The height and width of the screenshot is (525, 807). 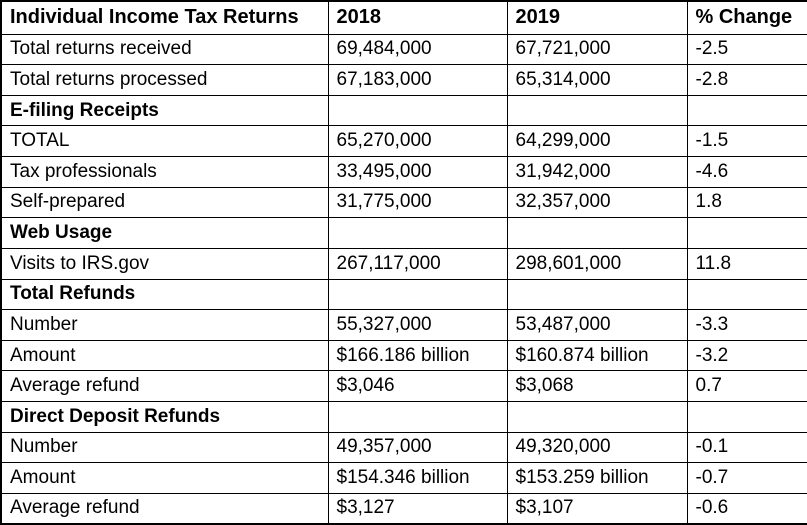 What do you see at coordinates (746, 141) in the screenshot?
I see `pct-change-cell: -1.5` at bounding box center [746, 141].